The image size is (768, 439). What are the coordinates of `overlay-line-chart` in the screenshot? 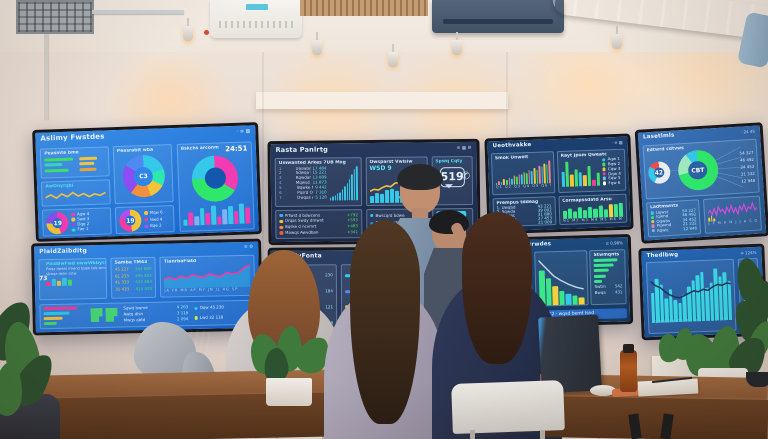 It's located at (691, 291).